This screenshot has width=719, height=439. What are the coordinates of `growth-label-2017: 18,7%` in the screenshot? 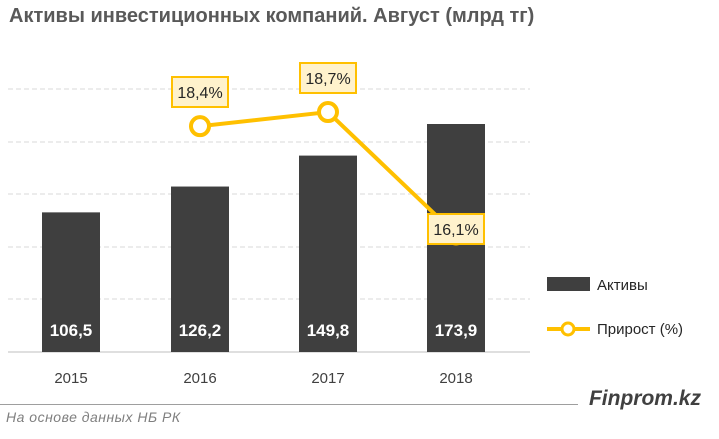 It's located at (327, 79).